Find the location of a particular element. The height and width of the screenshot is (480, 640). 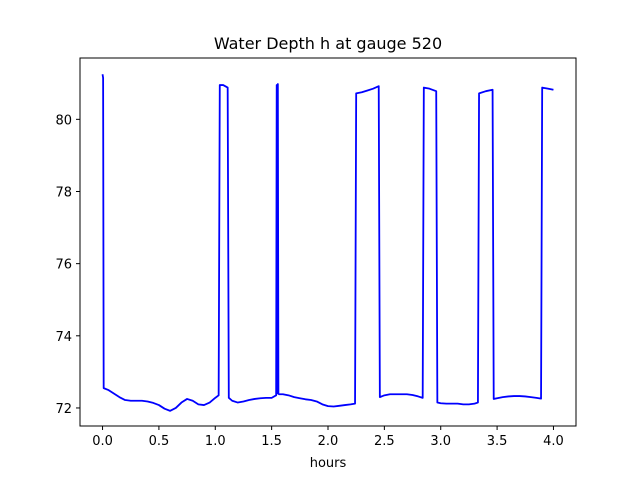

y-tick-label: 76 is located at coordinates (63, 265).